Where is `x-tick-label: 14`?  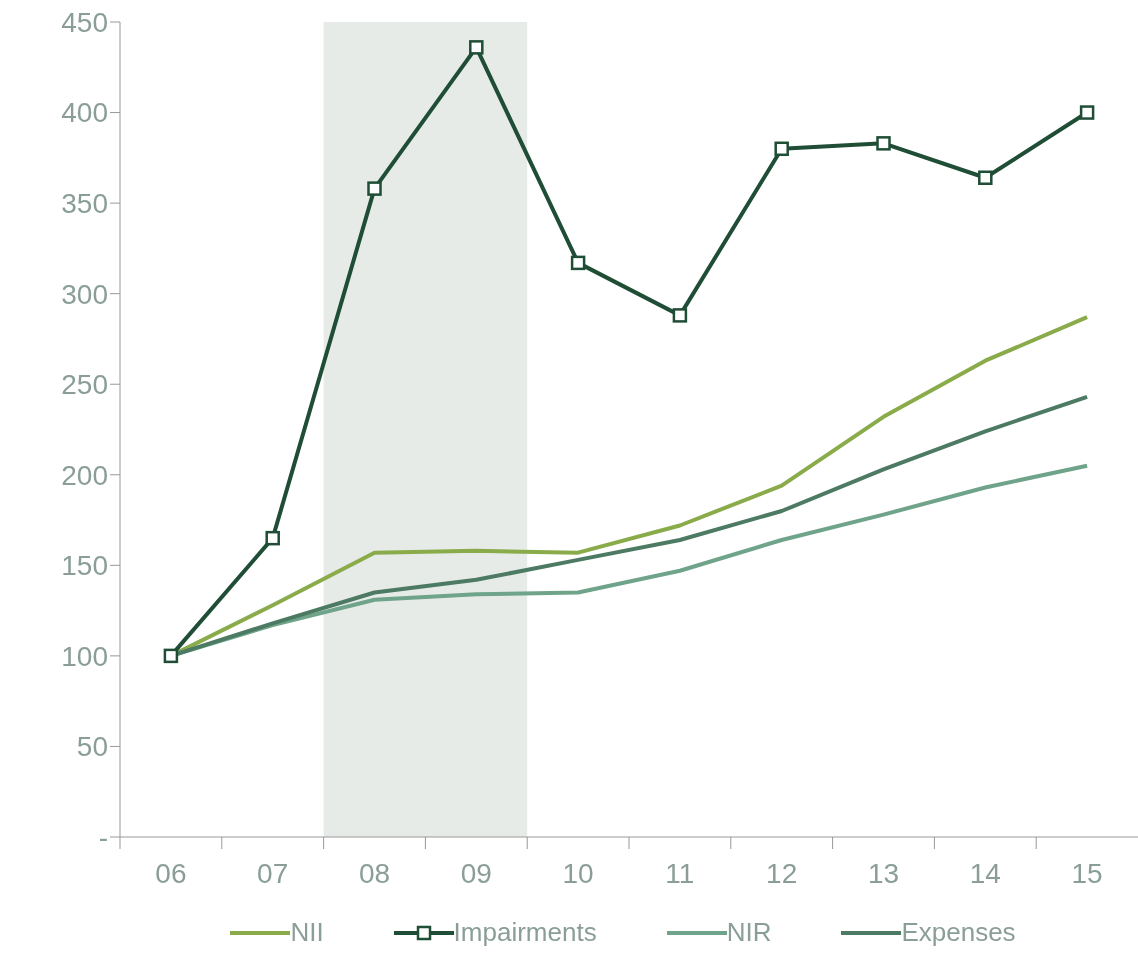
x-tick-label: 14 is located at coordinates (985, 873).